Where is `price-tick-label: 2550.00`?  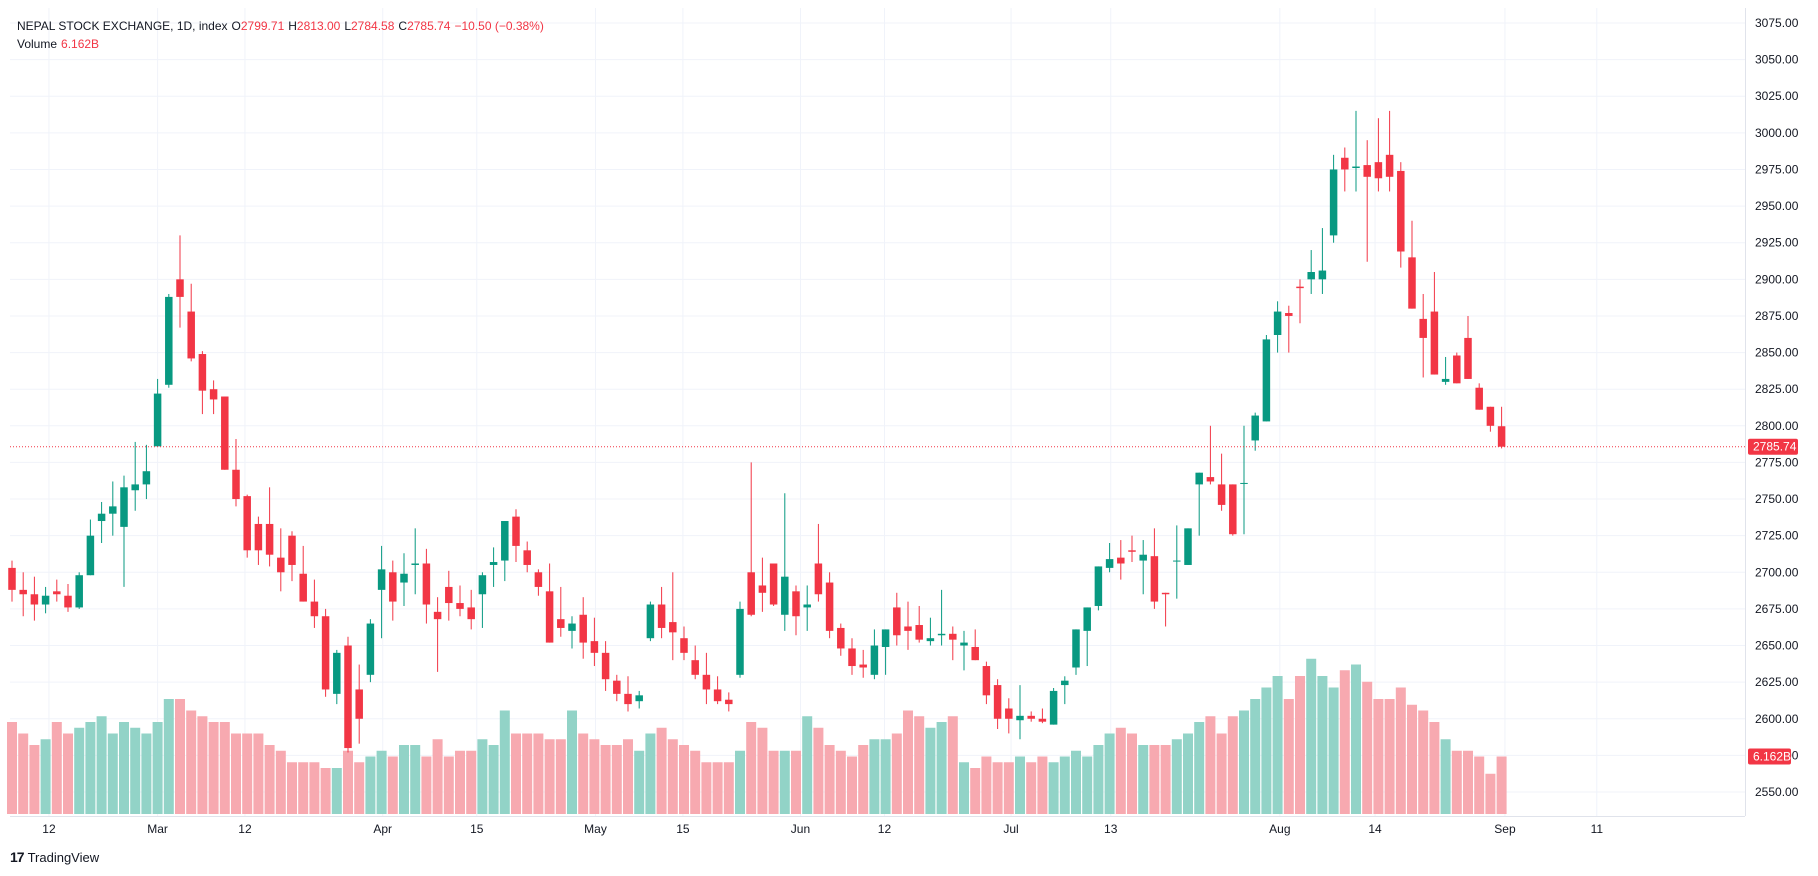
price-tick-label: 2550.00 is located at coordinates (1777, 792).